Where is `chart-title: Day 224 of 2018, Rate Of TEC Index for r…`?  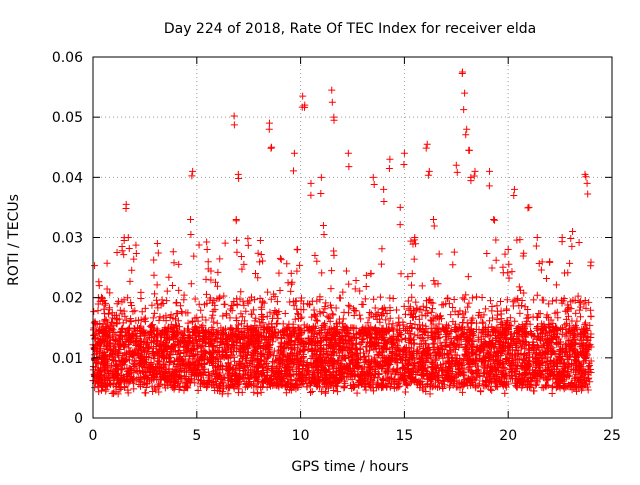 chart-title: Day 224 of 2018, Rate Of TEC Index for r… is located at coordinates (350, 29).